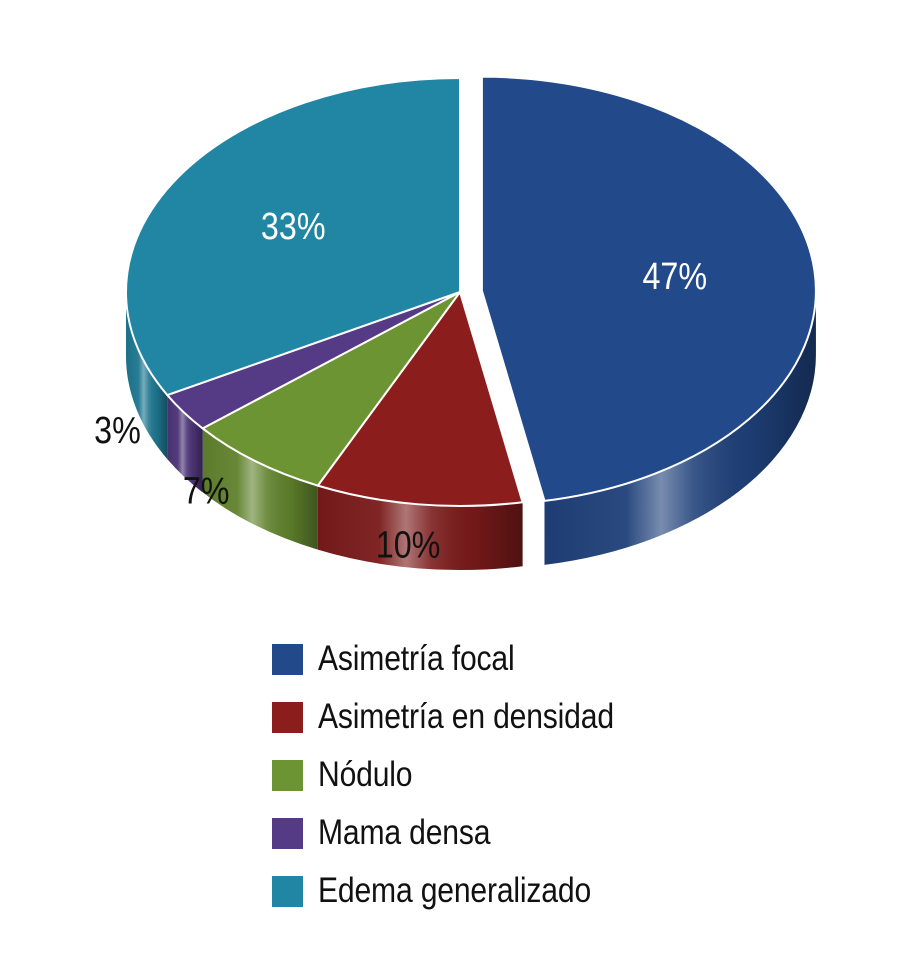 This screenshot has width=920, height=958. I want to click on legend-label-nodulo: Nódulo, so click(365, 774).